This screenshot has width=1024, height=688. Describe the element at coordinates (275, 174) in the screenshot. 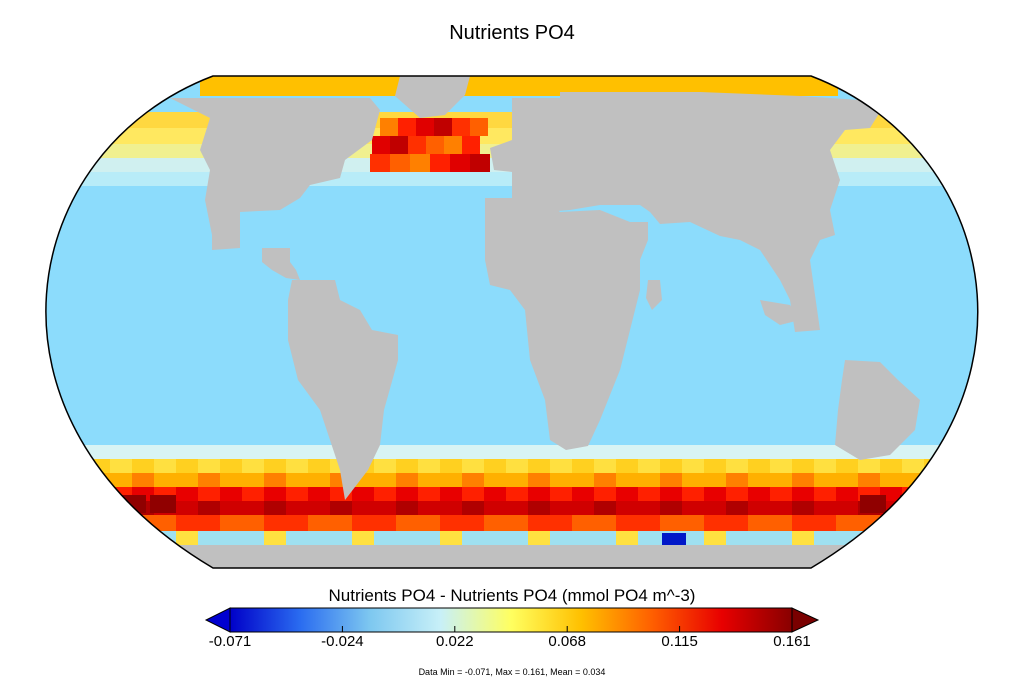

I see `land-north-america` at that location.